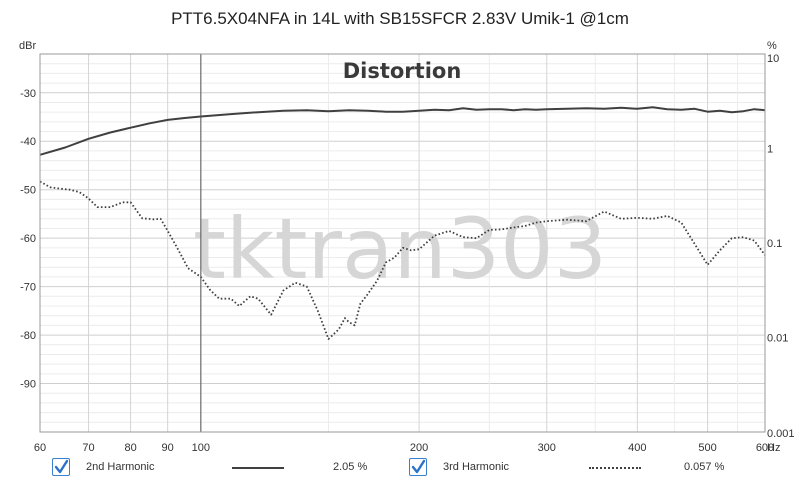 This screenshot has height=485, width=800. I want to click on legend: 2nd Harmonic 2.05 % 3rd Harmonic 0.057 %, so click(400, 468).